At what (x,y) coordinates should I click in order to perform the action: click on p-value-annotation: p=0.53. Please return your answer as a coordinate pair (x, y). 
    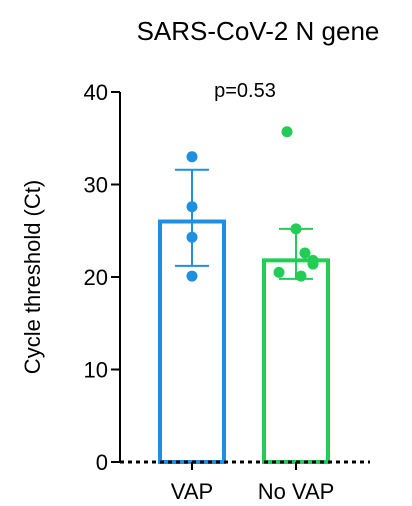
    Looking at the image, I should click on (245, 91).